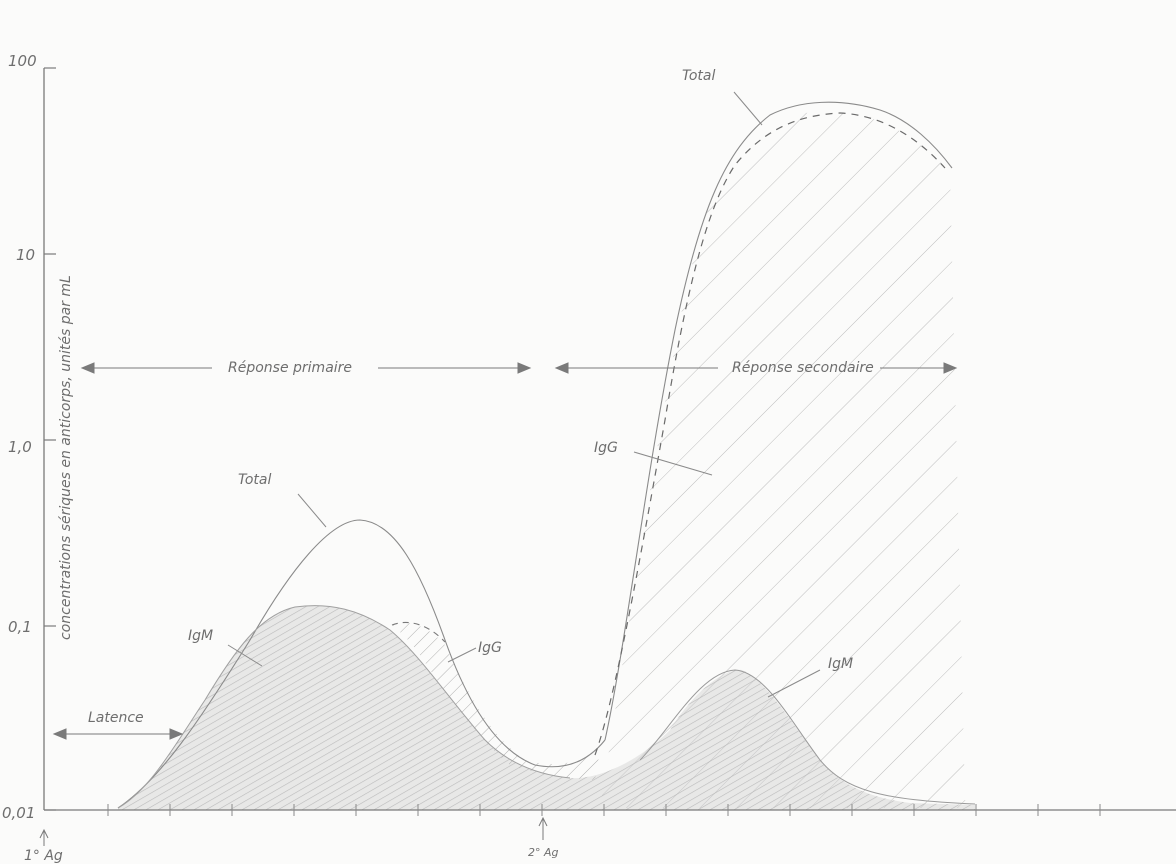  I want to click on y-tick-100: 100, so click(22, 61).